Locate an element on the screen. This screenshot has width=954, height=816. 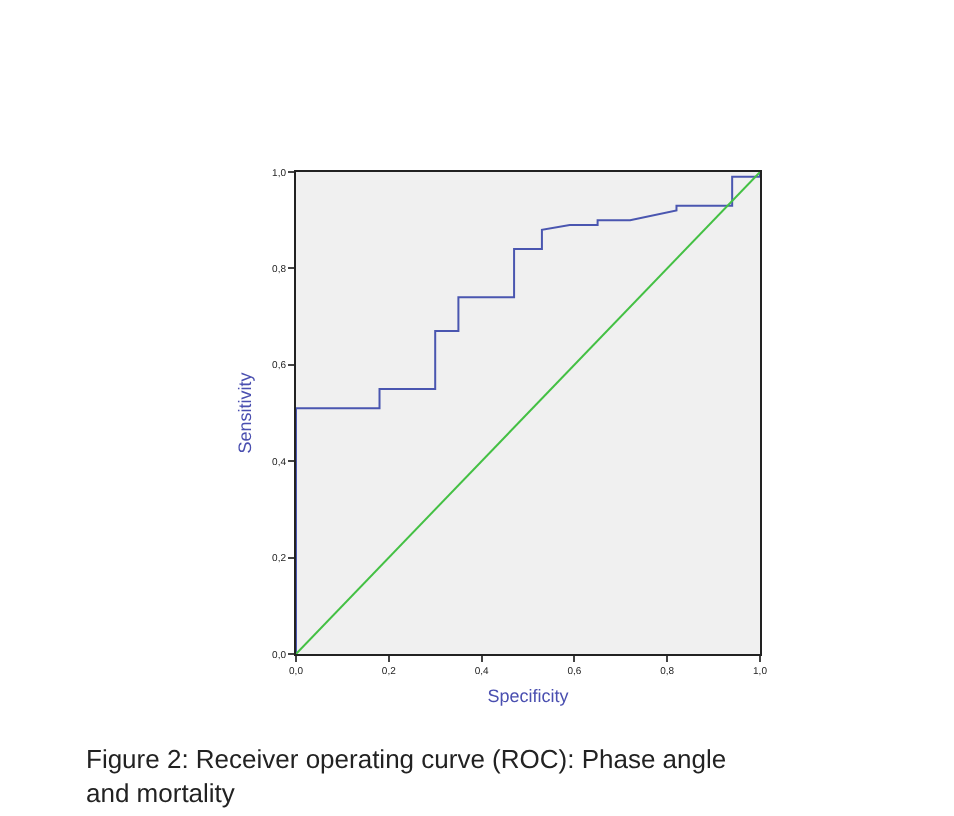
x-axis-title: Specificity is located at coordinates (528, 695).